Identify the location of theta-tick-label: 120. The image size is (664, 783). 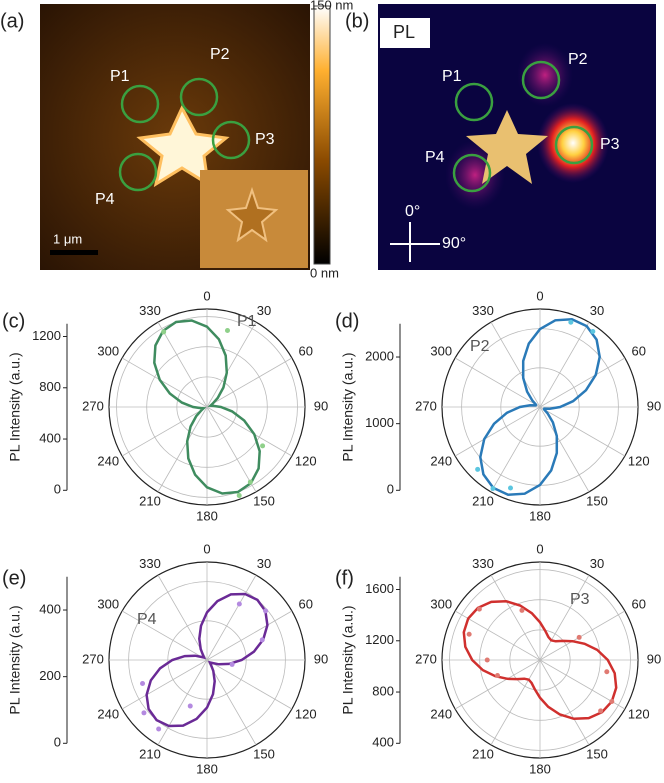
(639, 460).